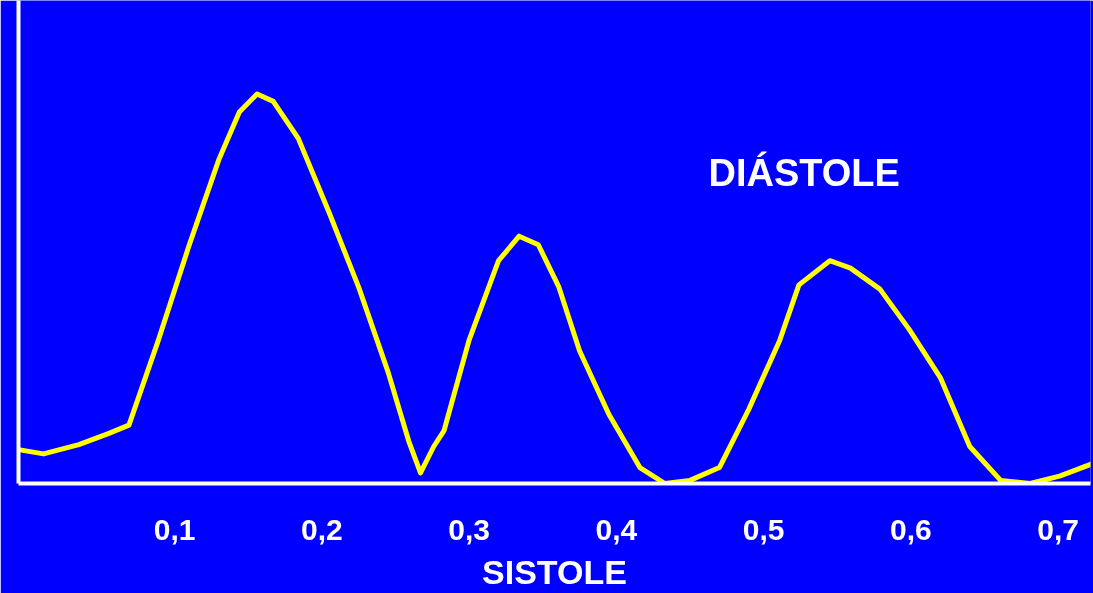 The image size is (1093, 593). I want to click on x-tick-label: 0,2, so click(321, 529).